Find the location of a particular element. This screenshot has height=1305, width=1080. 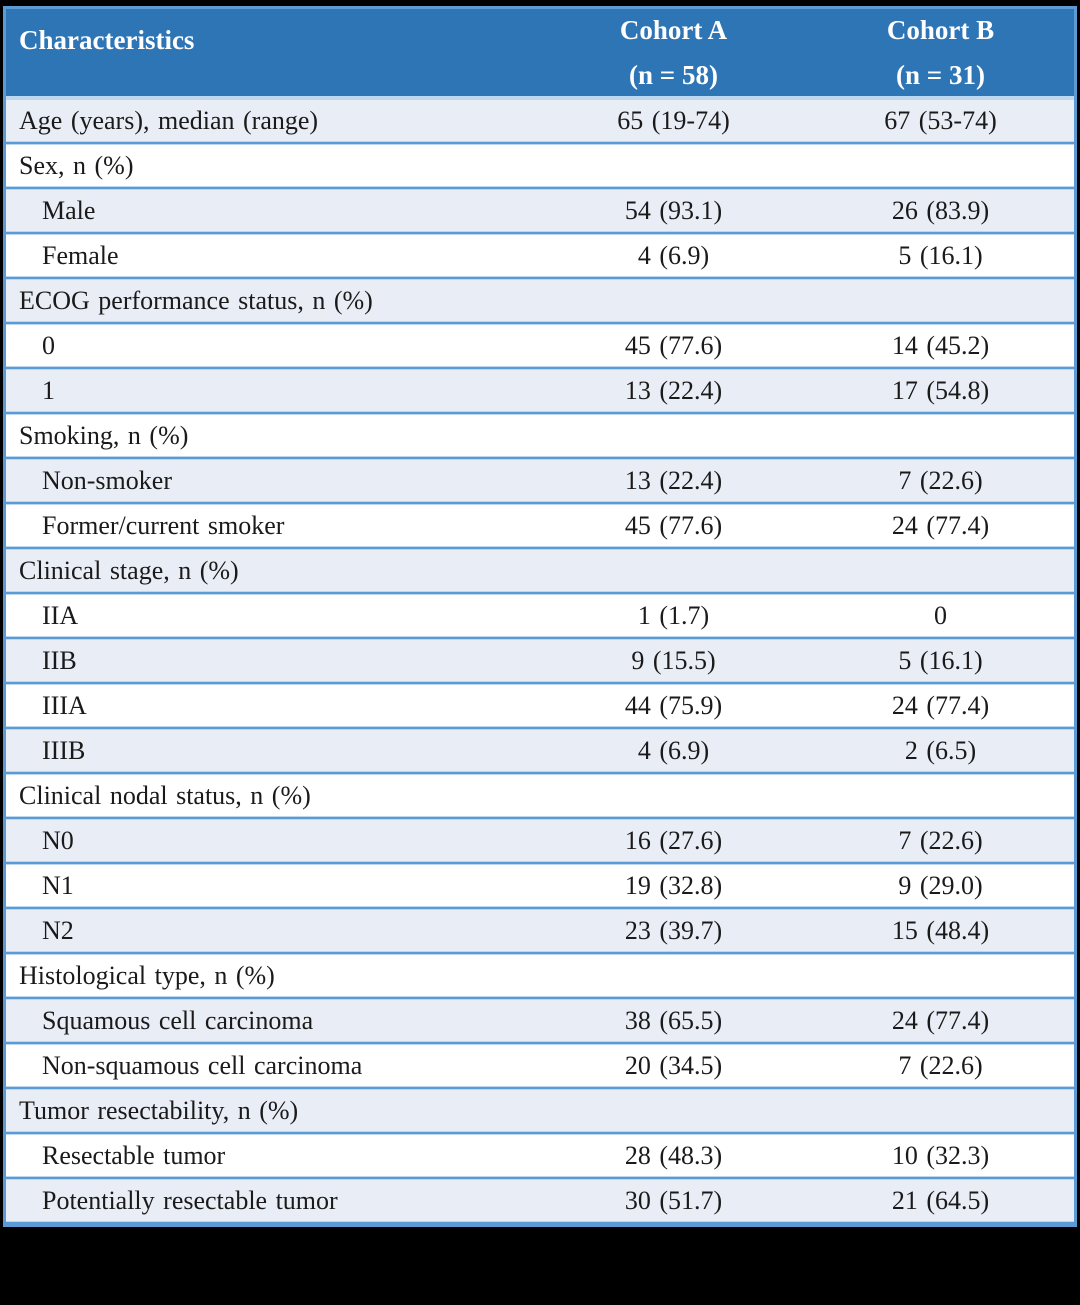

cohort-b-name: Cohort B is located at coordinates (940, 29).